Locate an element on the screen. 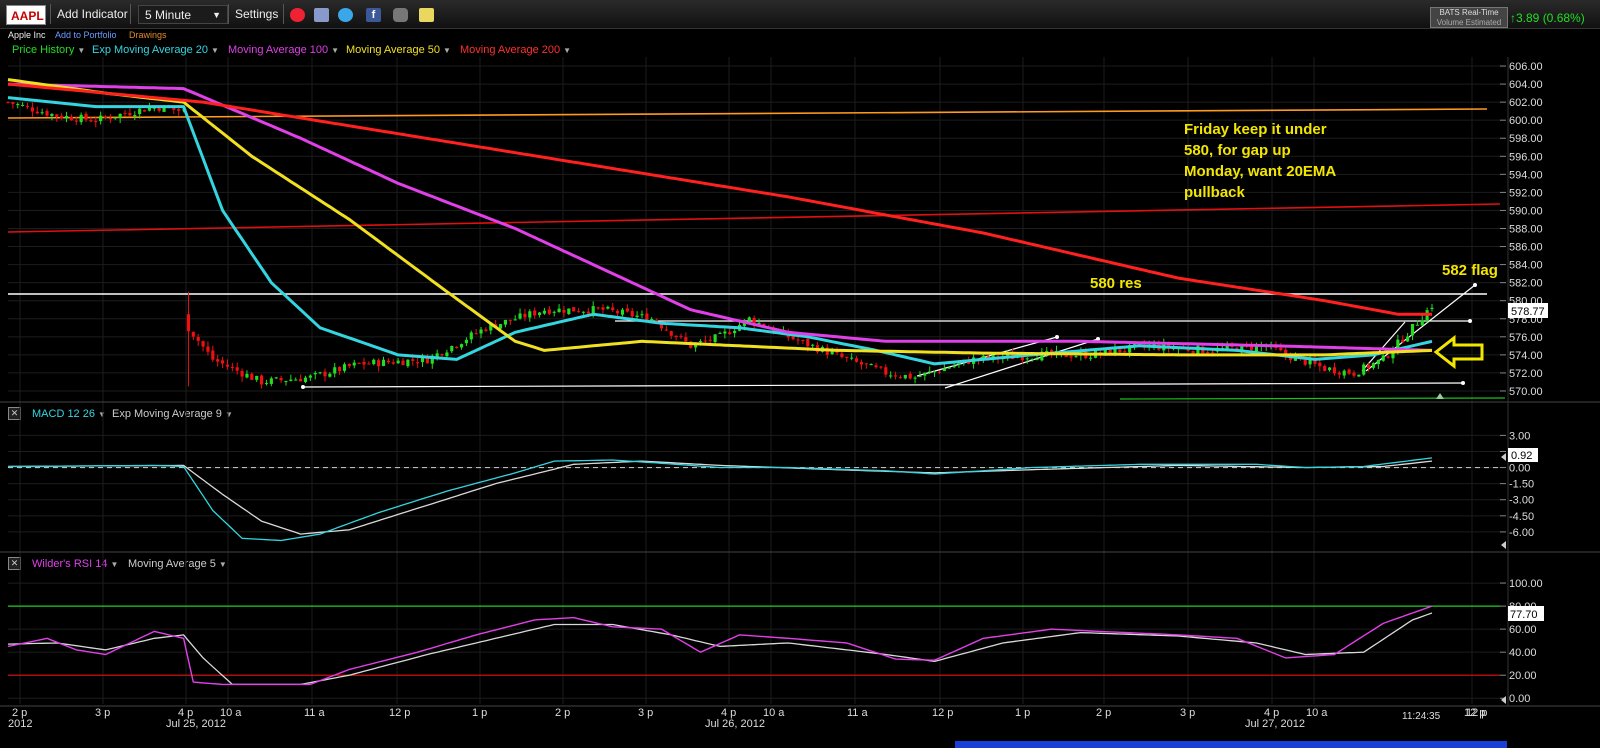 The height and width of the screenshot is (748, 1600). triangle-marker-icon is located at coordinates (1503, 545).